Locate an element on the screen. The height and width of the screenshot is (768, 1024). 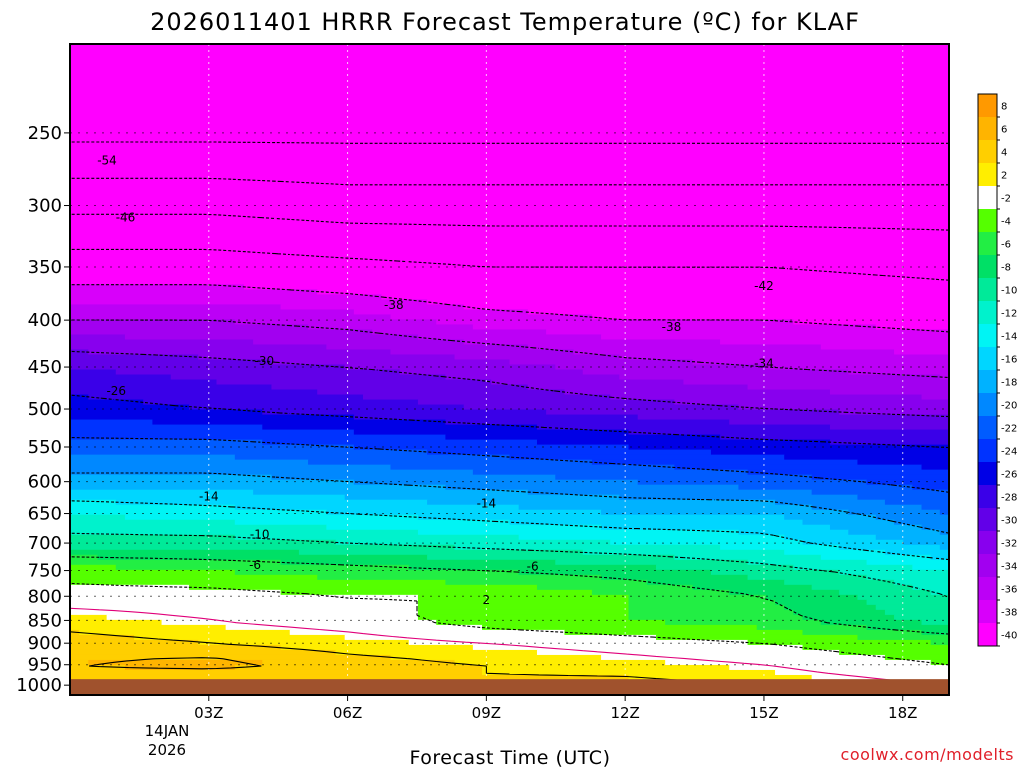
colorbar-tick-label: -30 is located at coordinates (1009, 521).